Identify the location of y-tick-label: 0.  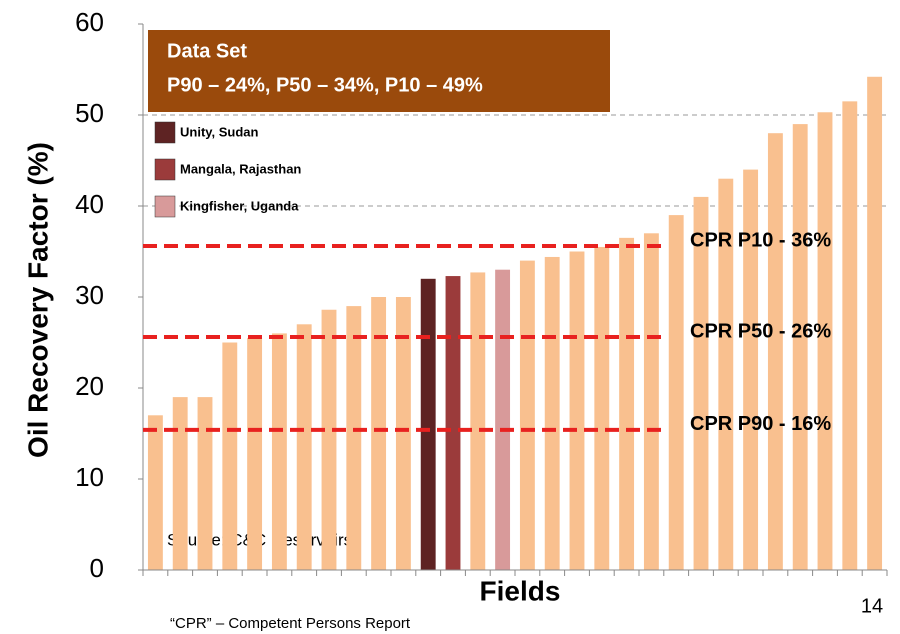
(97, 568).